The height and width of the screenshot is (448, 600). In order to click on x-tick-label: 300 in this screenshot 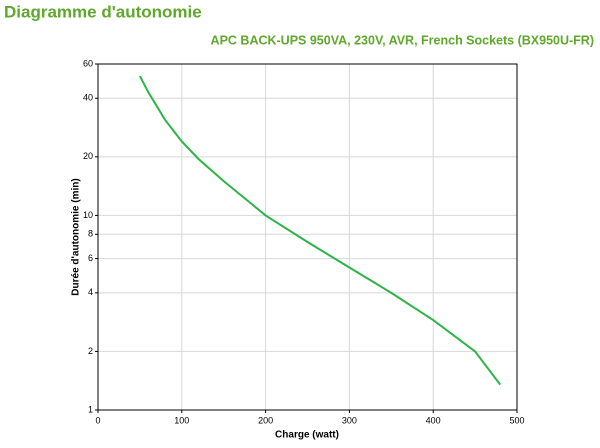, I will do `click(349, 420)`.